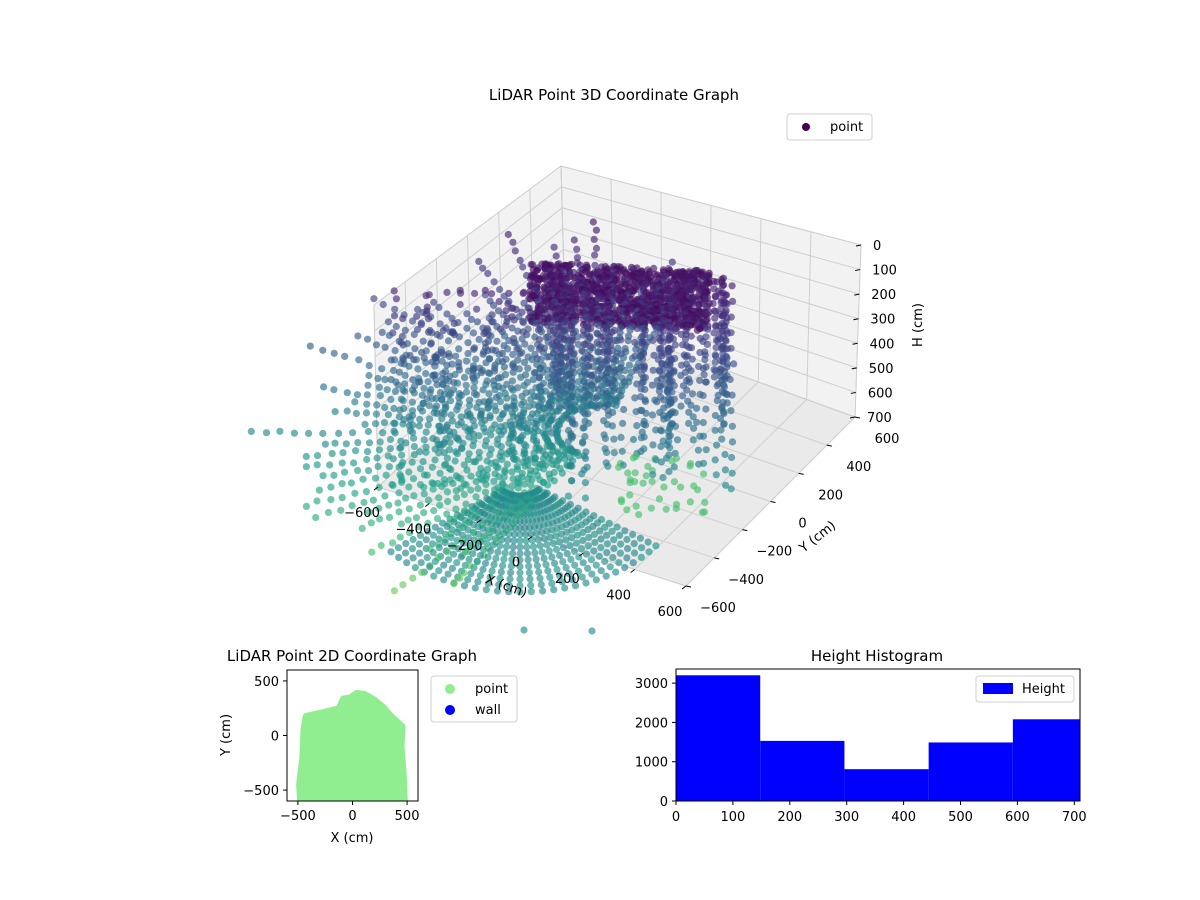 The image size is (1200, 900). I want to click on plot3d-x-tick-label: 400, so click(618, 596).